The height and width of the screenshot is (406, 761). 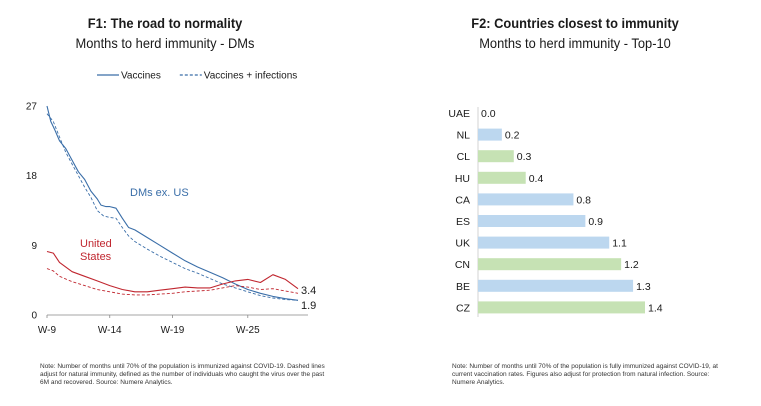 I want to click on f1-y-tick-label: 0, so click(x=34, y=316).